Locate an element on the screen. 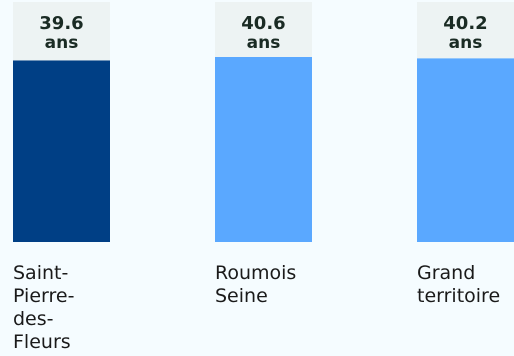  data-label-value-saint-pierre-des-fleurs: 39.6 is located at coordinates (61, 23).